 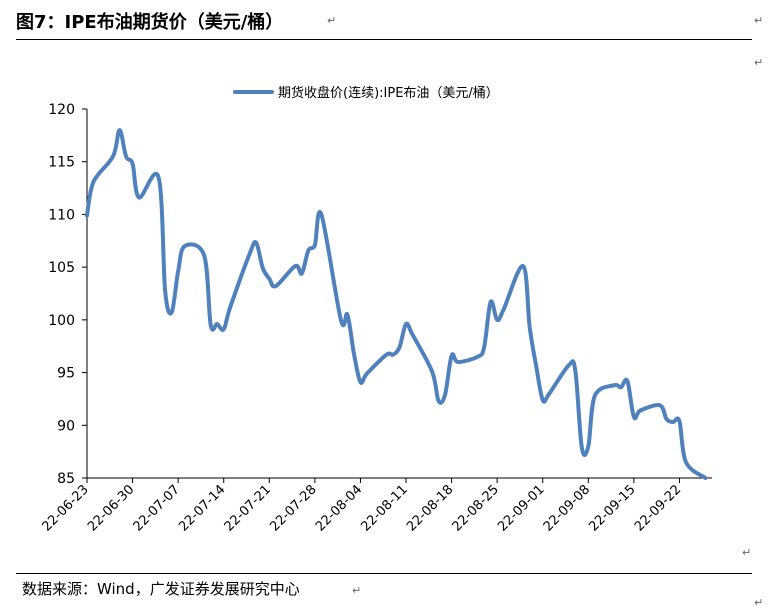 What do you see at coordinates (293, 508) in the screenshot?
I see `x-tick-label: 22-07-28` at bounding box center [293, 508].